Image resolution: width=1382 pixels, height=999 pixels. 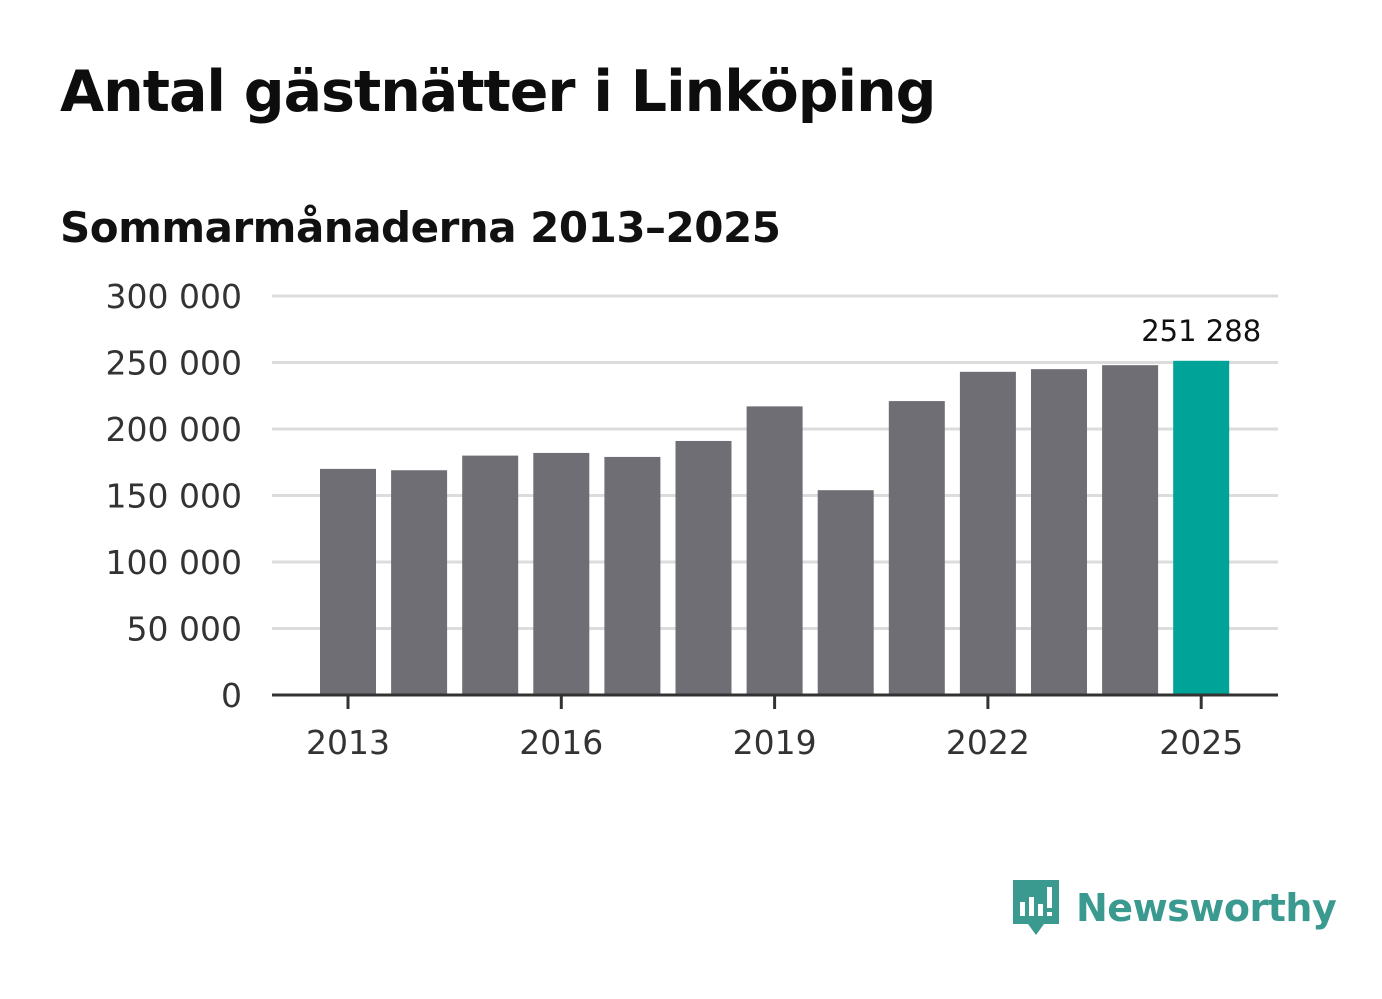 I want to click on x-axis-tick-labels: 2013 2016 2019 2022 2025, so click(x=774, y=742).